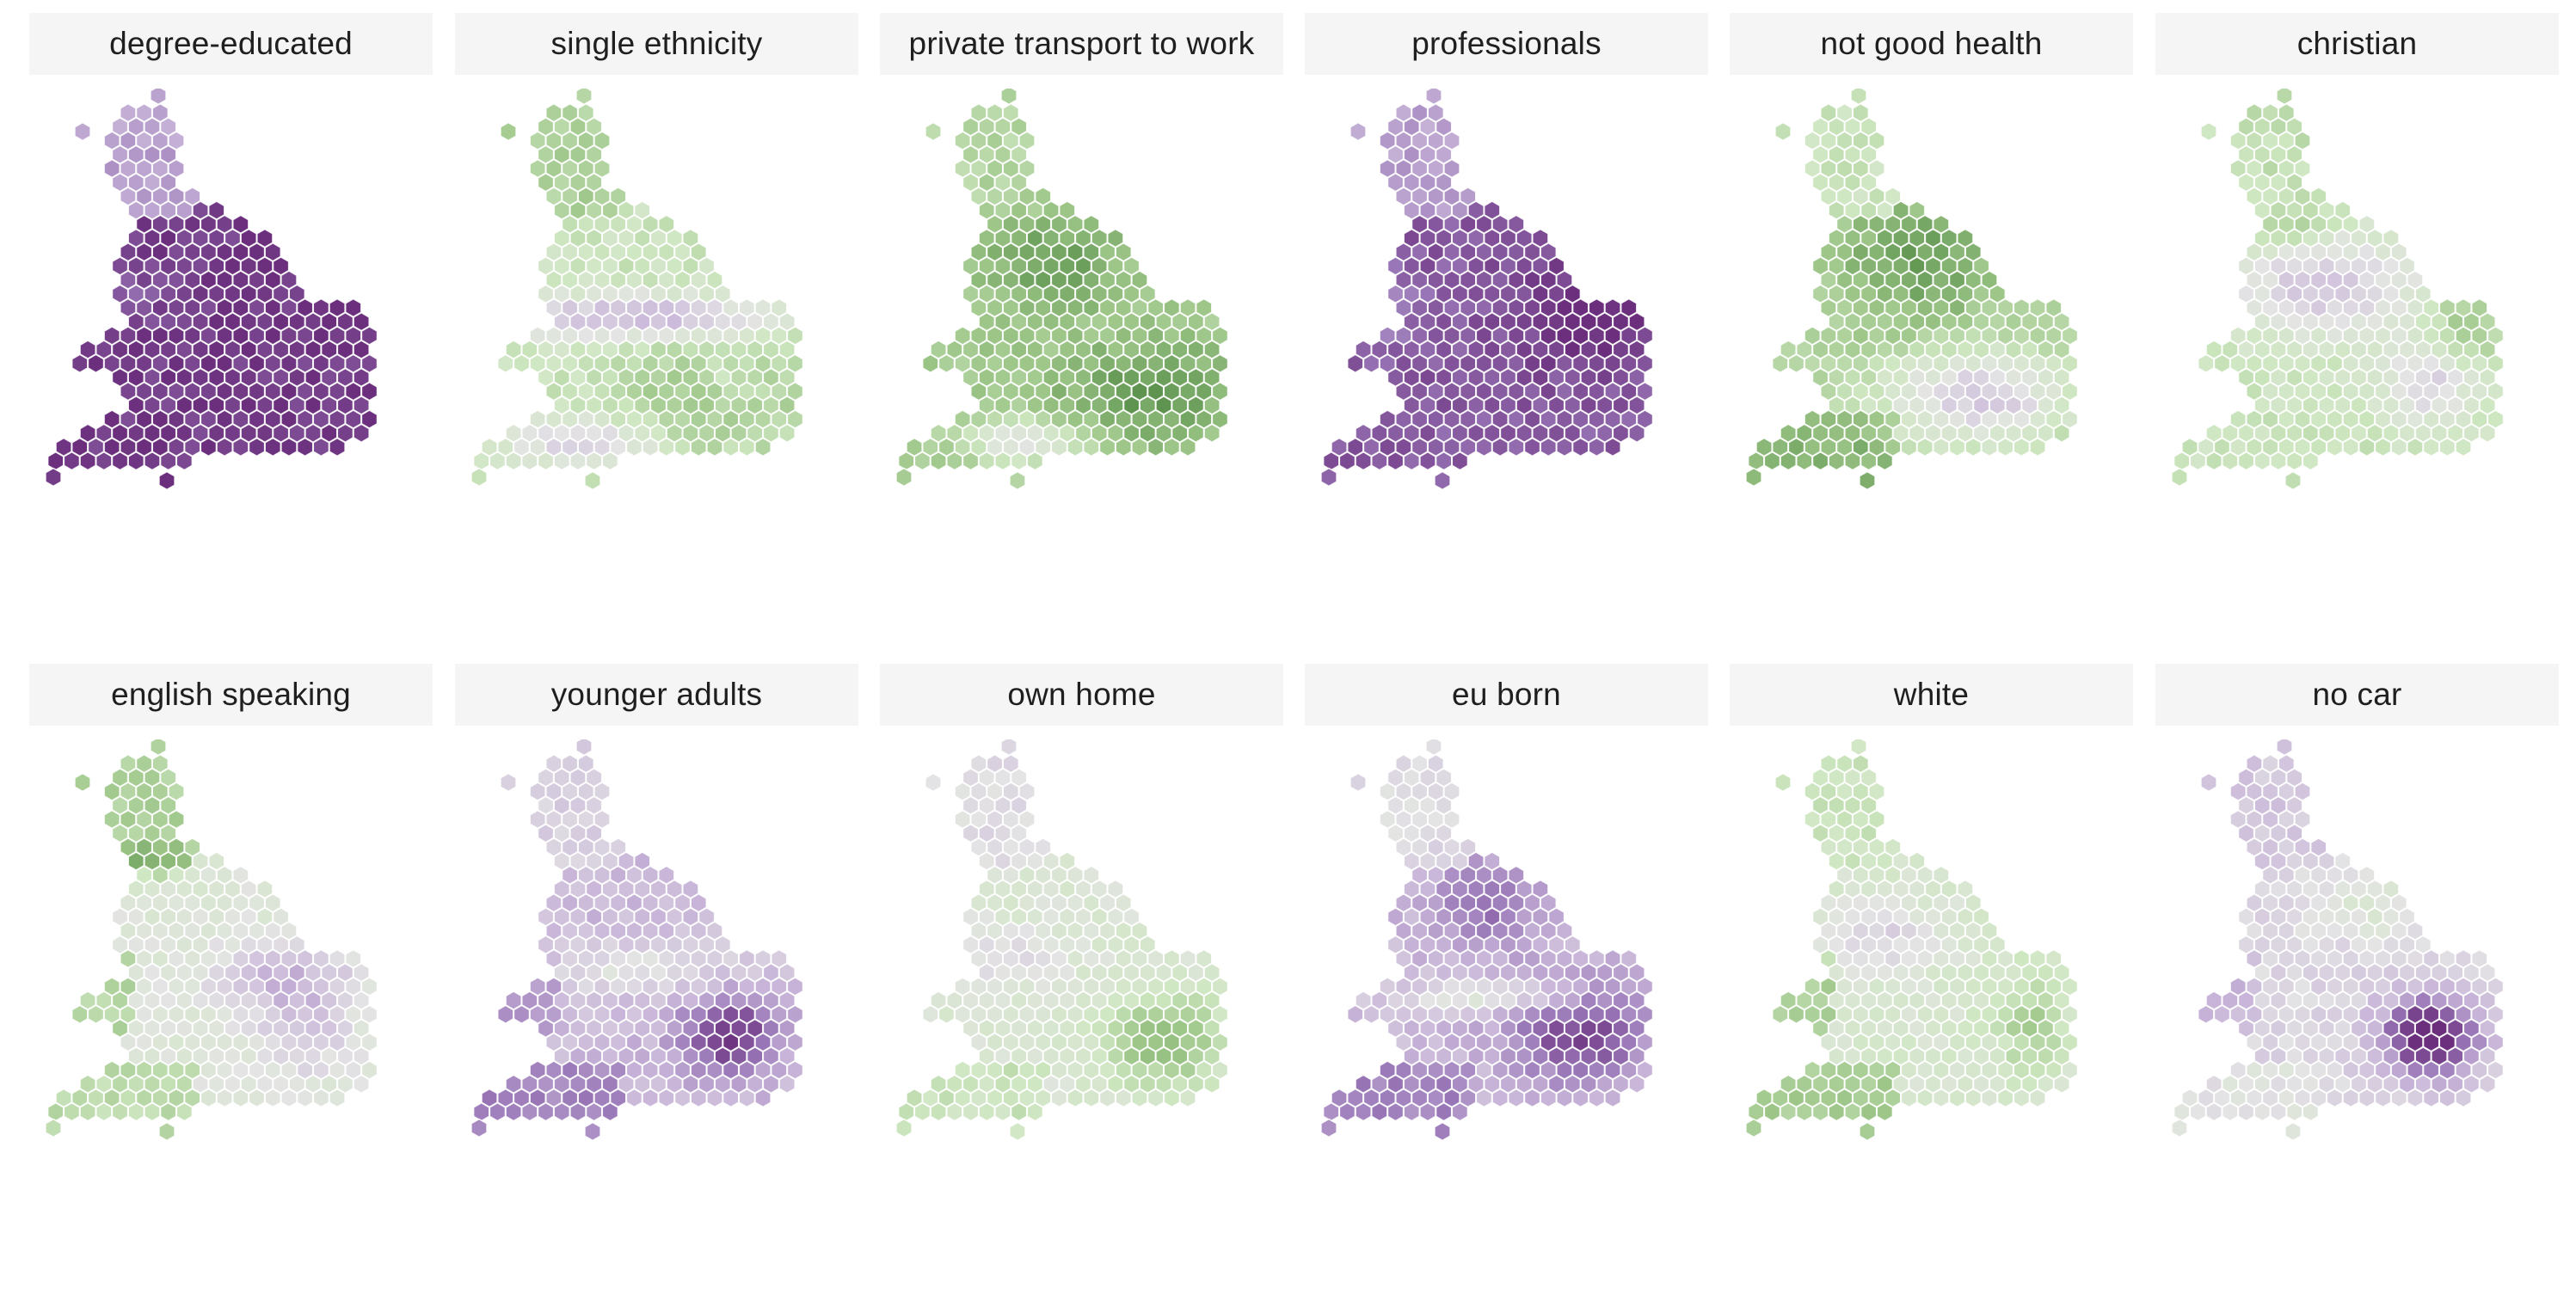  I want to click on panel-professionals: professionals, so click(1506, 331).